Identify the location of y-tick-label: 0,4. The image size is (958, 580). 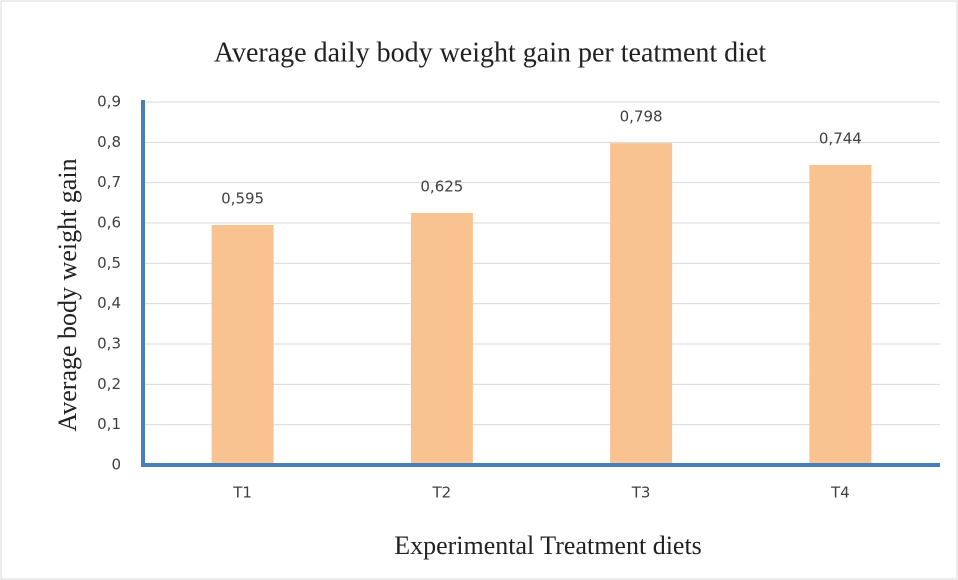
(109, 303).